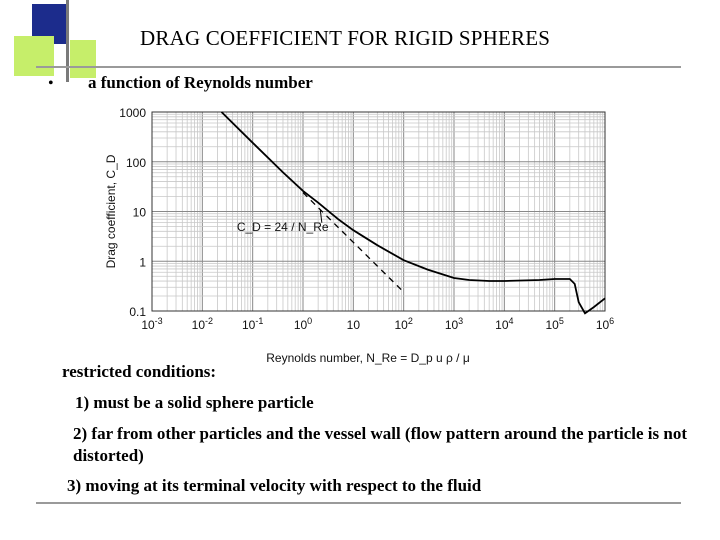 The width and height of the screenshot is (720, 540). What do you see at coordinates (354, 325) in the screenshot?
I see `x-tick-label: 10` at bounding box center [354, 325].